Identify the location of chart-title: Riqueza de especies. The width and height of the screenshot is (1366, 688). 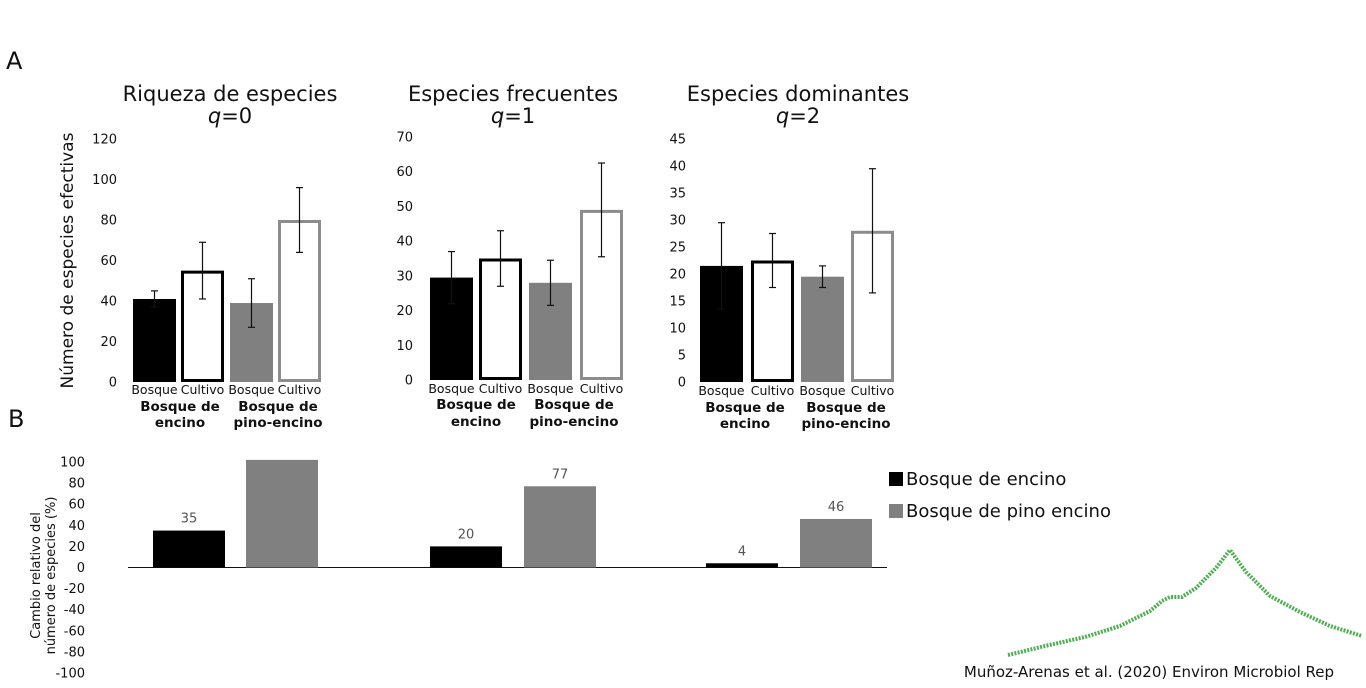
(230, 94).